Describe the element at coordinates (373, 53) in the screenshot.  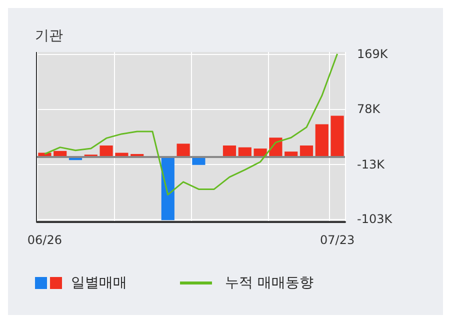
I see `y-tick-label: 169K` at that location.